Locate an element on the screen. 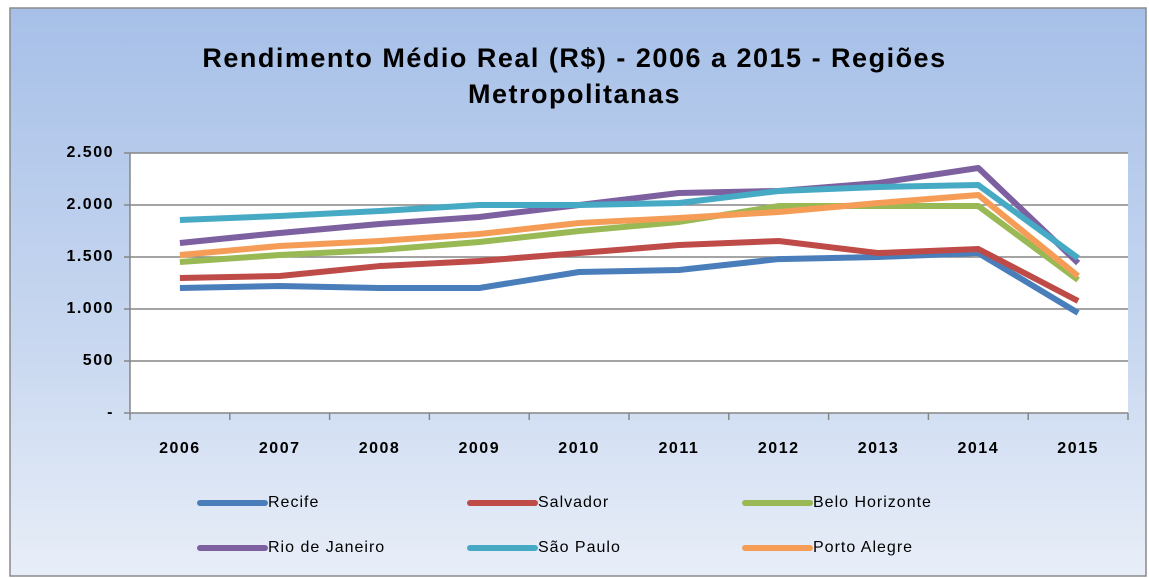 This screenshot has width=1149, height=578. y-tick-label: 500 is located at coordinates (98, 360).